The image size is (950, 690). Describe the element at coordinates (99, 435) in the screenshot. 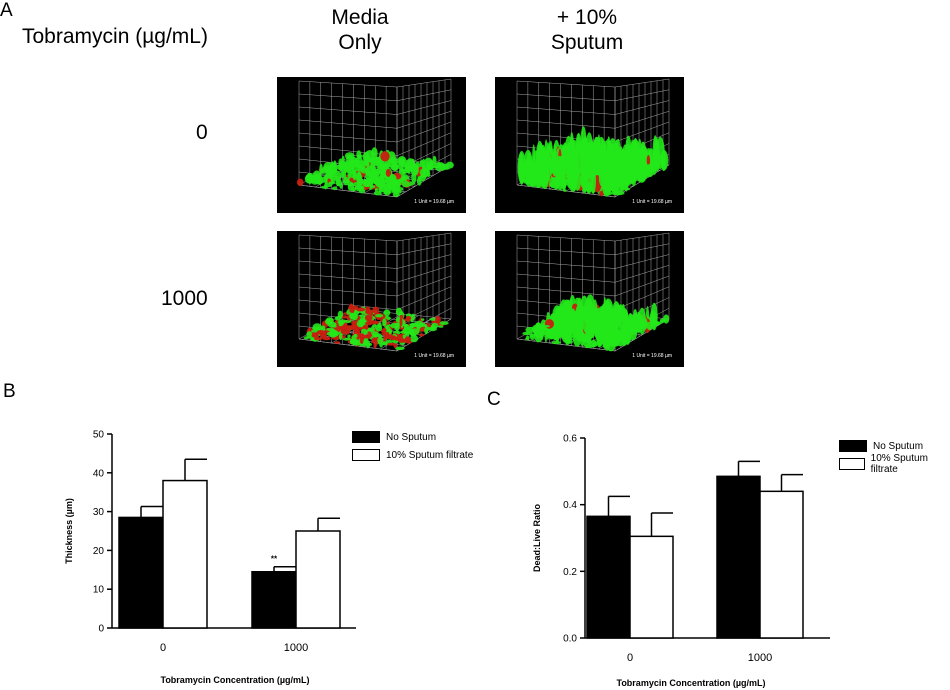

I see `y-tick-label: 50` at that location.